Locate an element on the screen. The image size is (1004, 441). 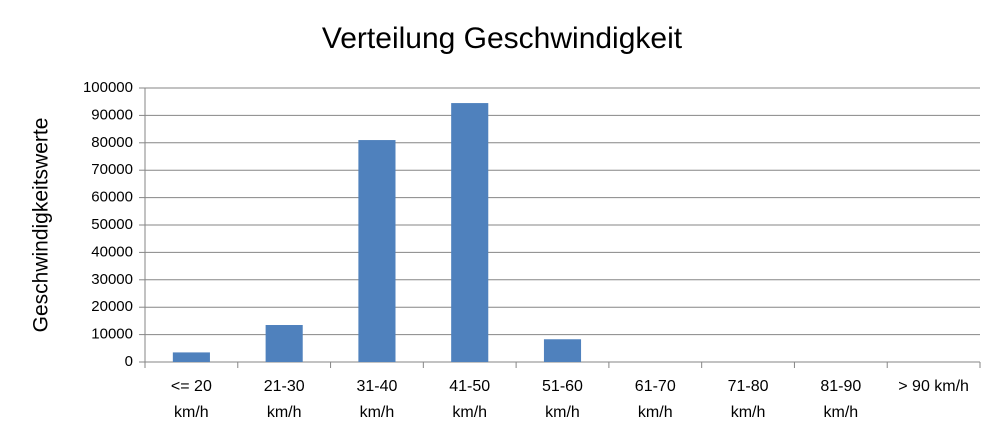
x-tick-label: 71-80 km/h is located at coordinates (748, 399).